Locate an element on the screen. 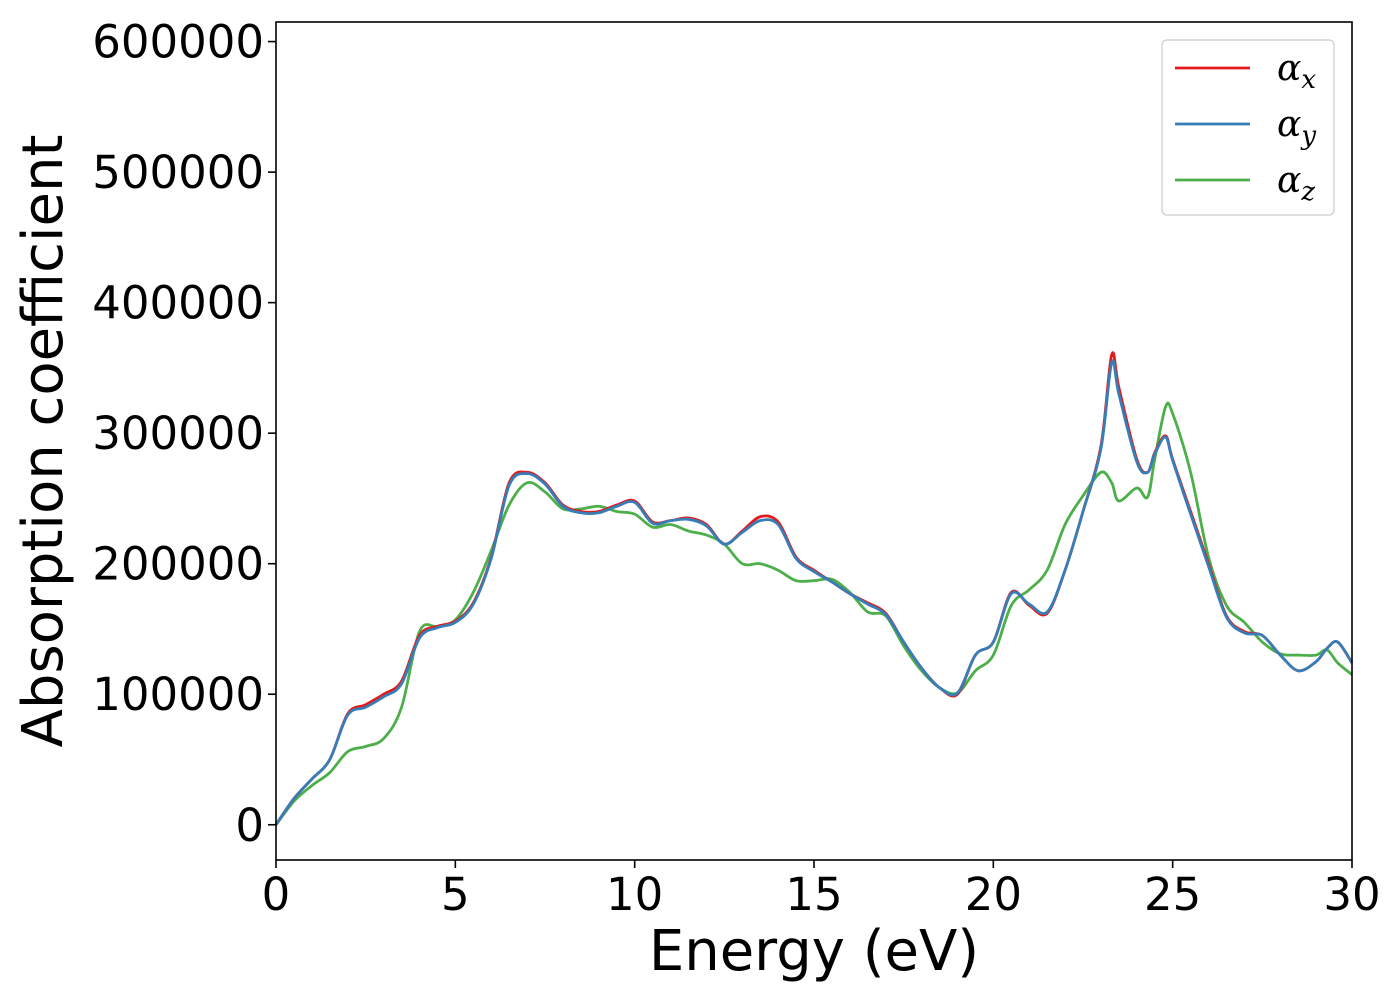  x-tick-label: 30 is located at coordinates (1351, 894).